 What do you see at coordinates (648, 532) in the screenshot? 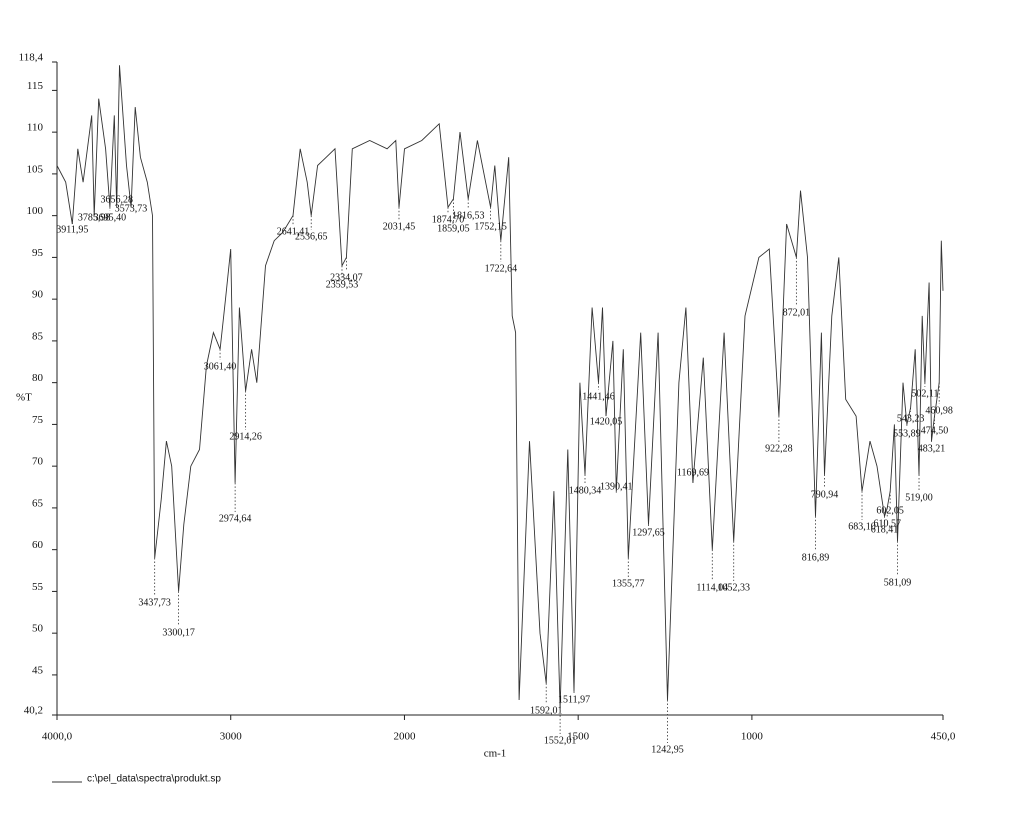
I see `peak-label: 1297,65` at bounding box center [648, 532].